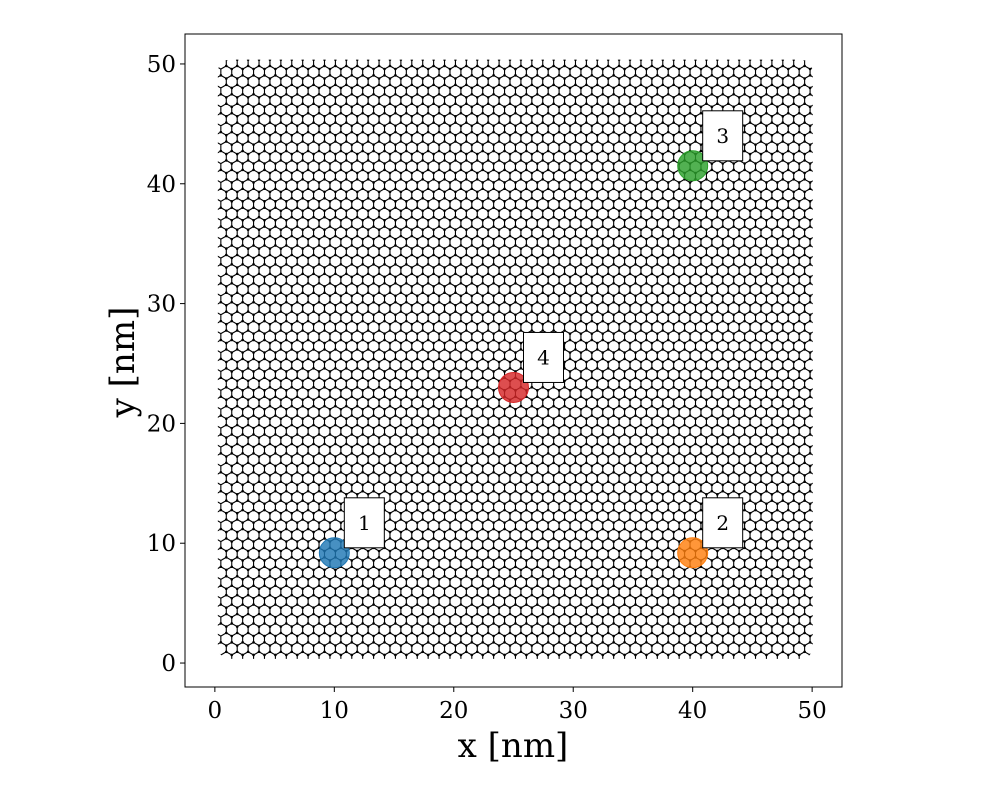 This screenshot has height=796, width=1000. I want to click on x-axis-label: x [nm], so click(513, 746).